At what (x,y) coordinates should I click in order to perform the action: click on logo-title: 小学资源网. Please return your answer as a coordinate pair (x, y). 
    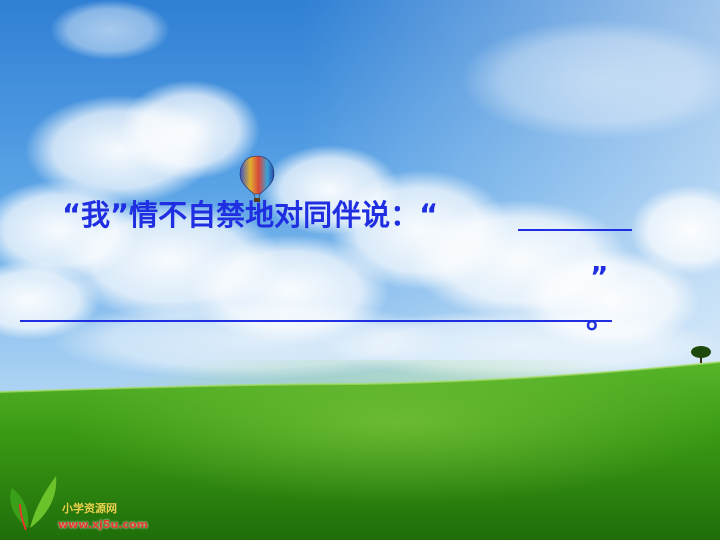
    Looking at the image, I should click on (89, 508).